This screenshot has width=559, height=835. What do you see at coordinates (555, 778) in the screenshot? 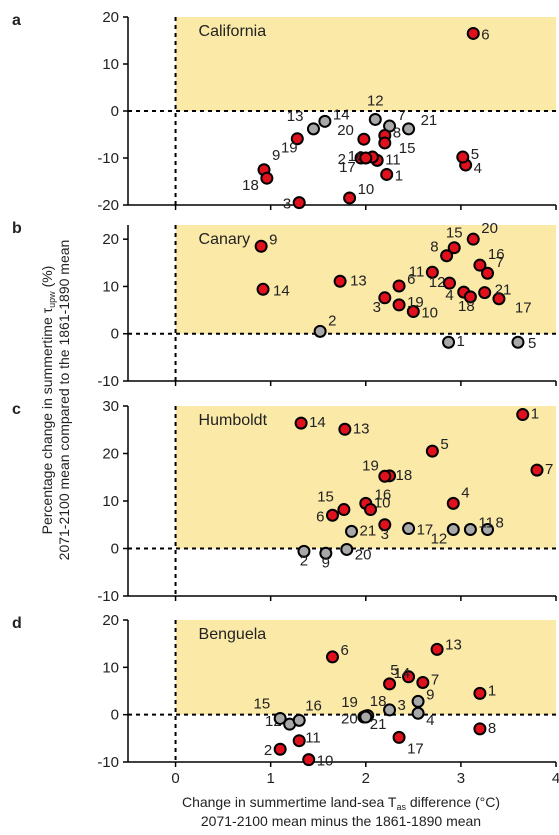
I see `x-tick-label: 4` at bounding box center [555, 778].